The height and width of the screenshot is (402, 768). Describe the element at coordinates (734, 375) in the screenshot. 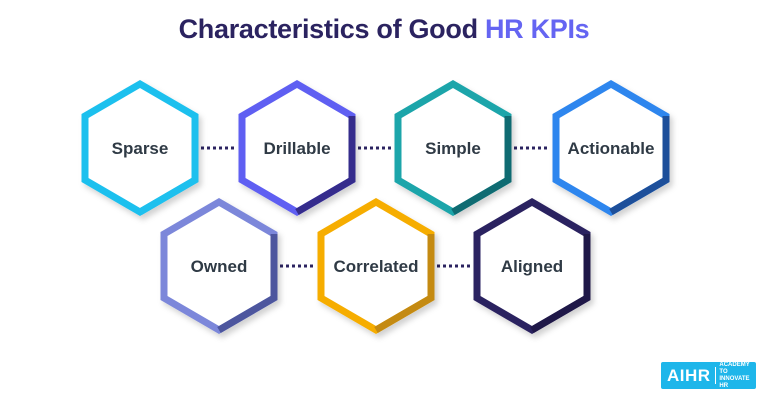

I see `logo-tagline: ACADEMY TO INNOVATE HR` at that location.